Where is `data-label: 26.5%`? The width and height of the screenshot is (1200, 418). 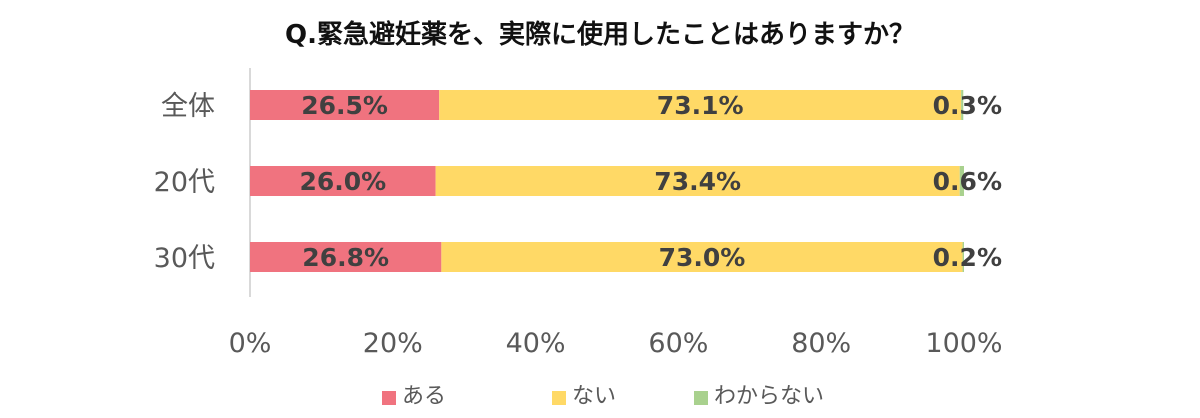 data-label: 26.5% is located at coordinates (344, 105).